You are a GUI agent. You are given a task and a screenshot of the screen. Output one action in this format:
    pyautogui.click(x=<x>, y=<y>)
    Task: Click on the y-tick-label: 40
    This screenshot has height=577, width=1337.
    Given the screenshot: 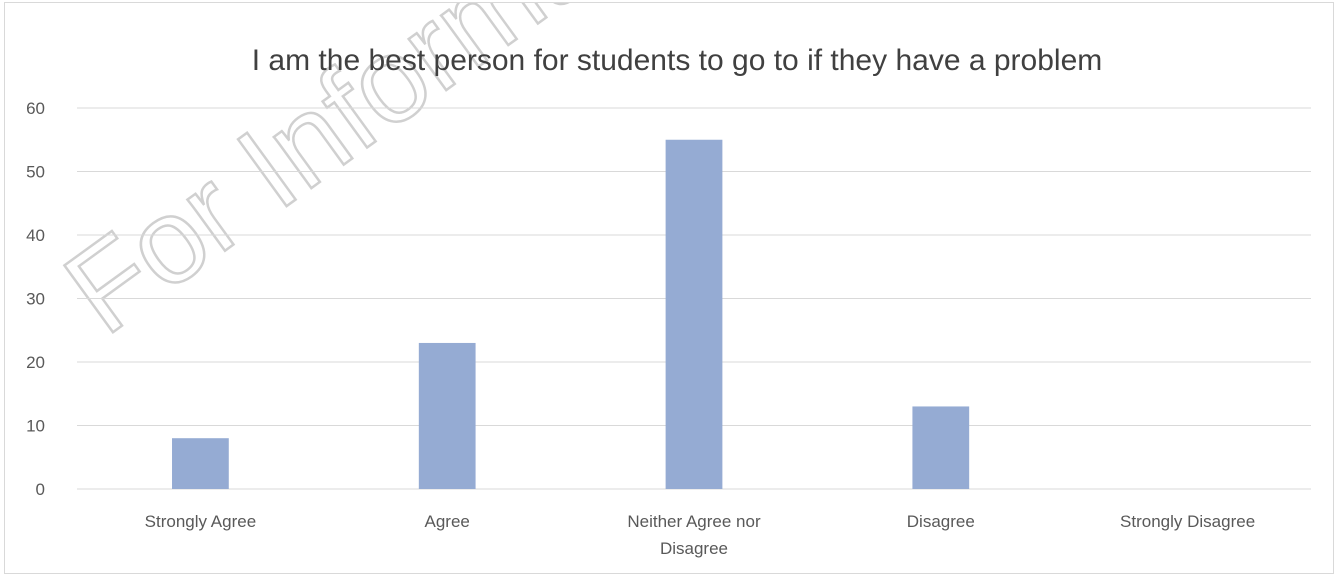 What is the action you would take?
    pyautogui.click(x=35, y=235)
    